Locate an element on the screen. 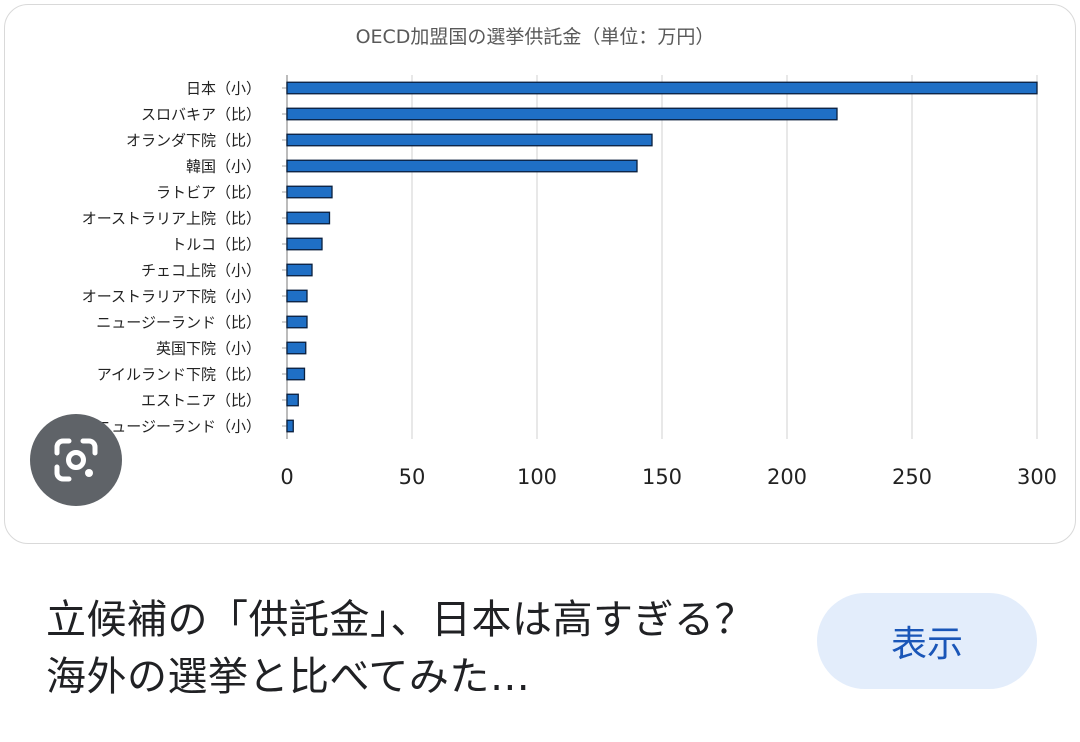 Image resolution: width=1080 pixels, height=742 pixels. category-label: オーストラリア下院（小） is located at coordinates (171, 297).